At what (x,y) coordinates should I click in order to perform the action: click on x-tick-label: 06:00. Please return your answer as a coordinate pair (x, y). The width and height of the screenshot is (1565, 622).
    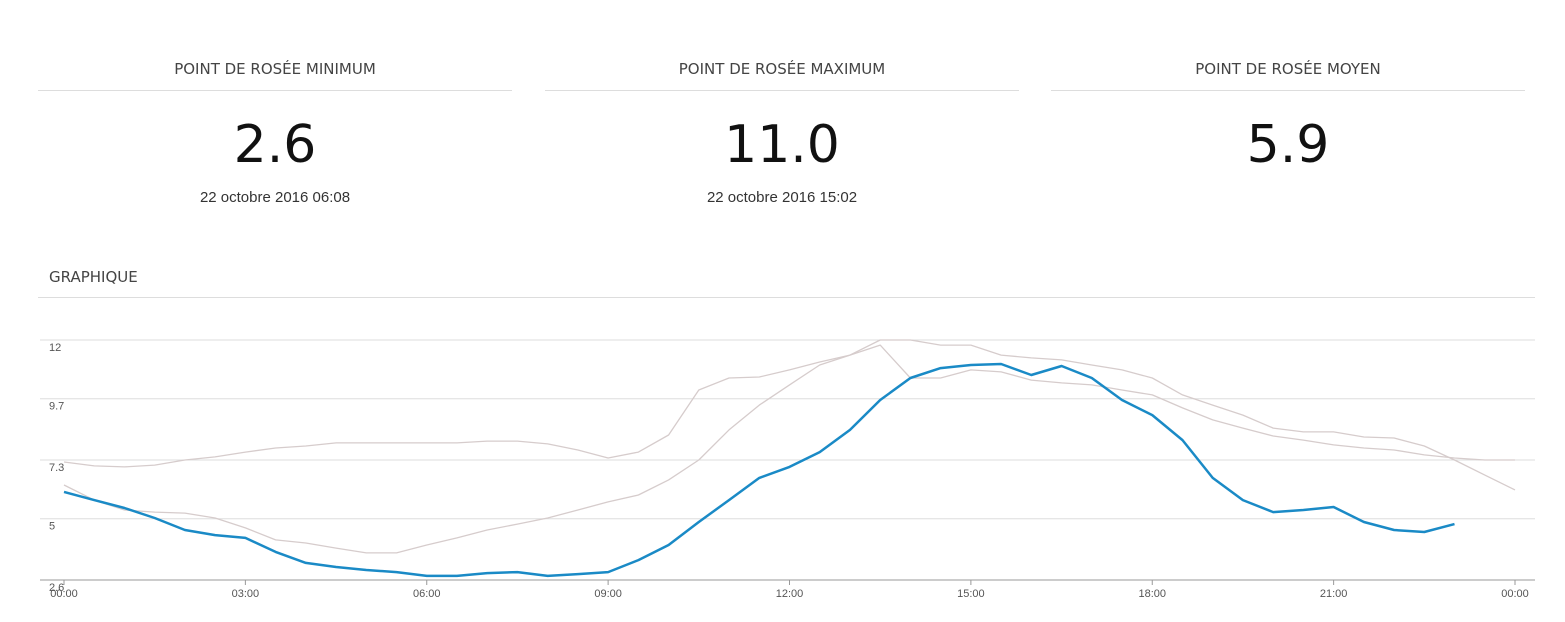
    Looking at the image, I should click on (427, 594).